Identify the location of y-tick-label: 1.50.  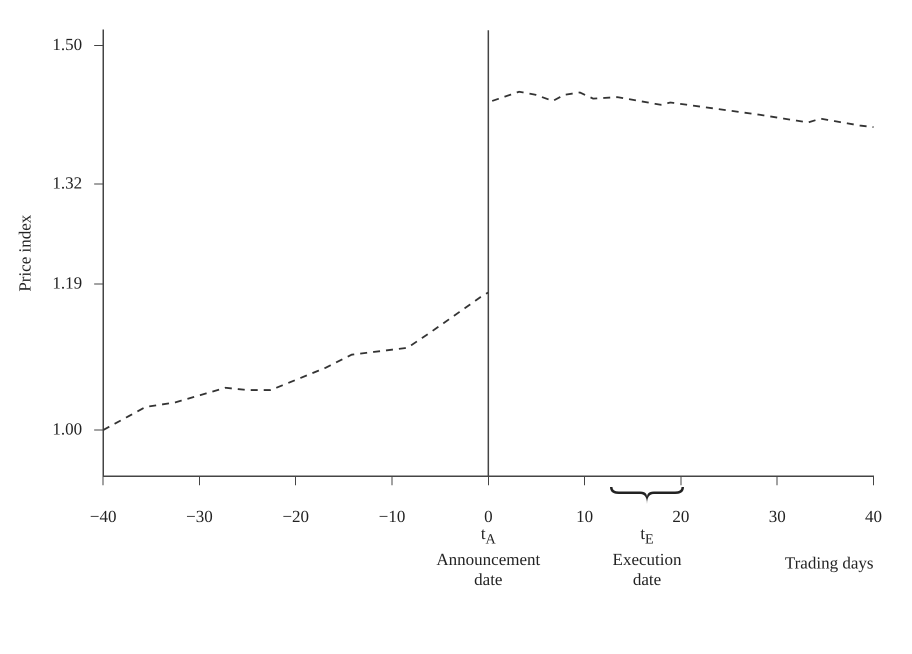
(67, 44).